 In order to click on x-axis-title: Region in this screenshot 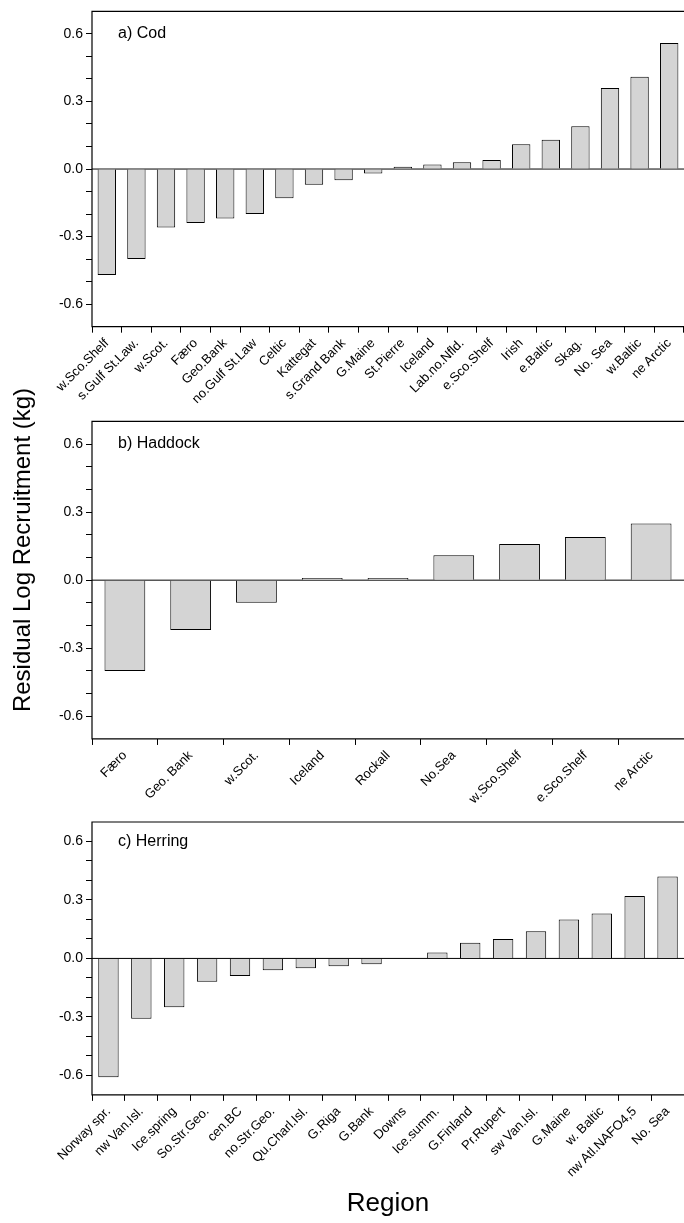, I will do `click(388, 1201)`.